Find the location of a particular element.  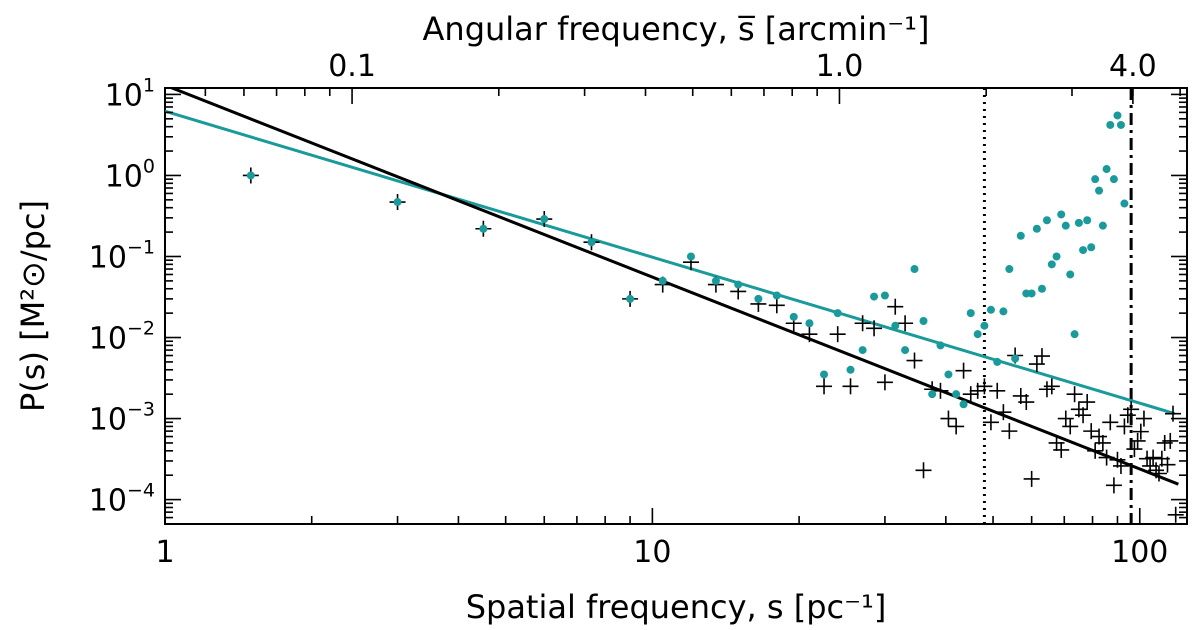

y-tick-exponent: −1 is located at coordinates (141, 247).